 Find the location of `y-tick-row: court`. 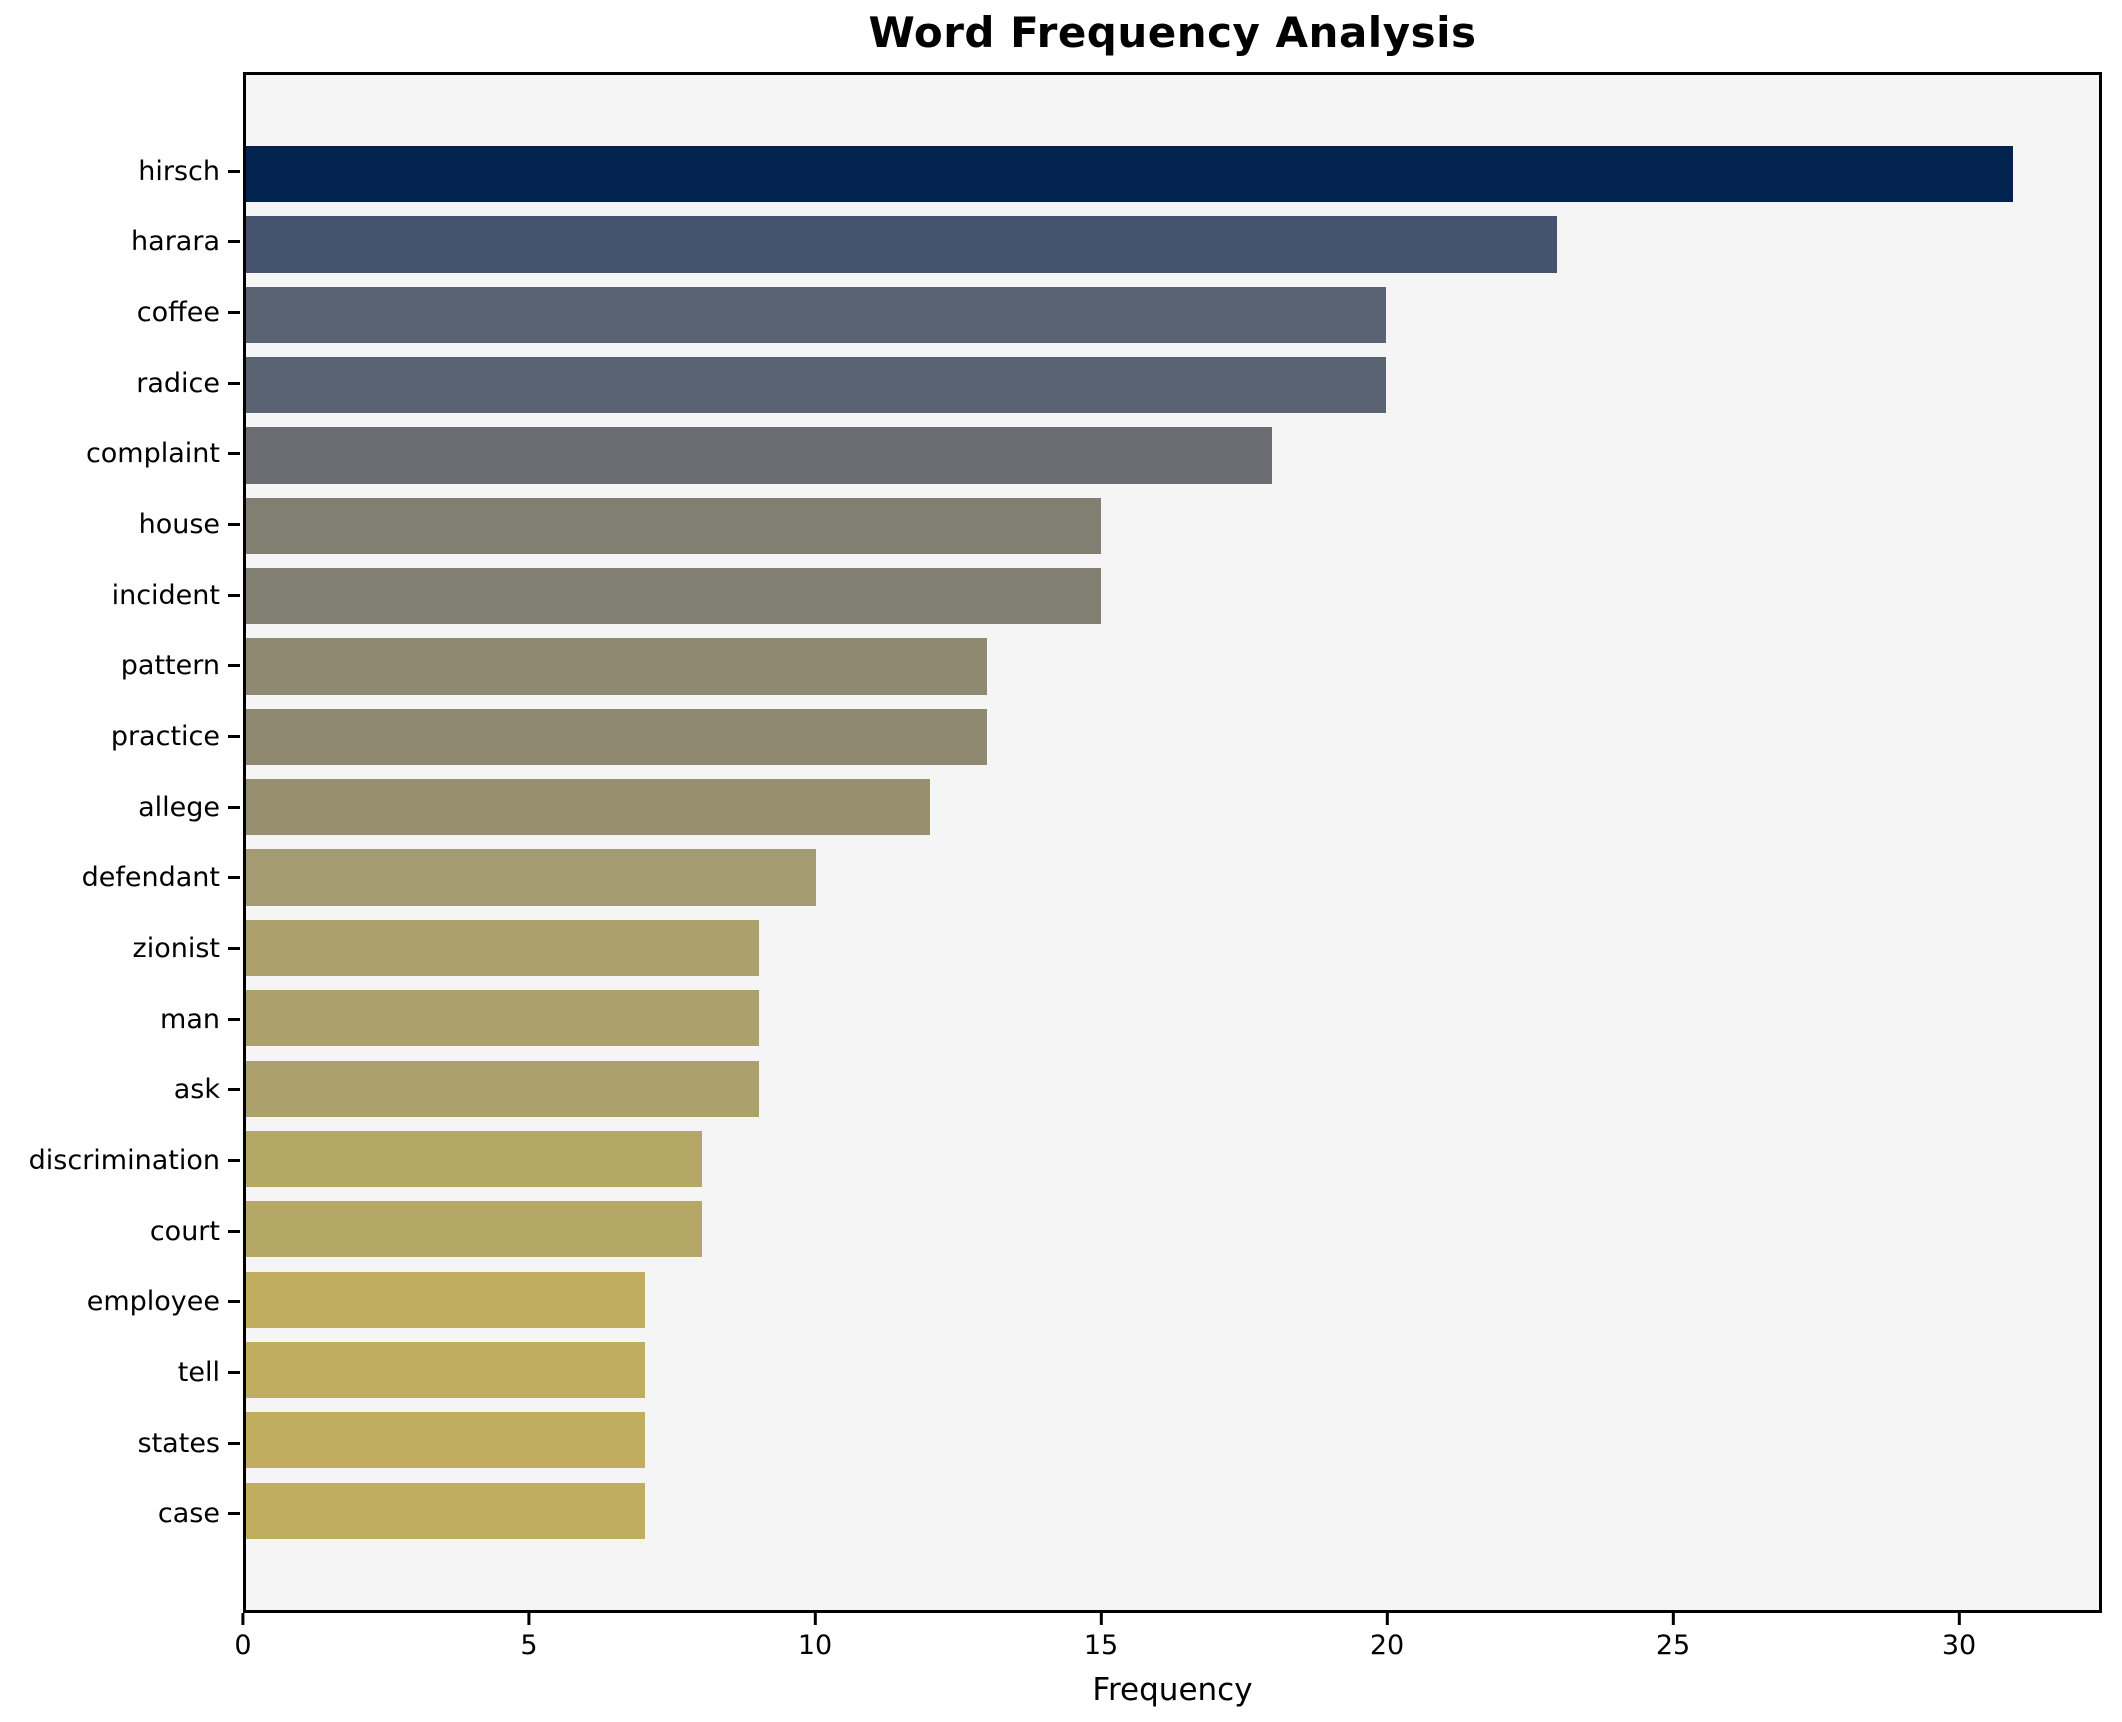

y-tick-row: court is located at coordinates (120, 1231).